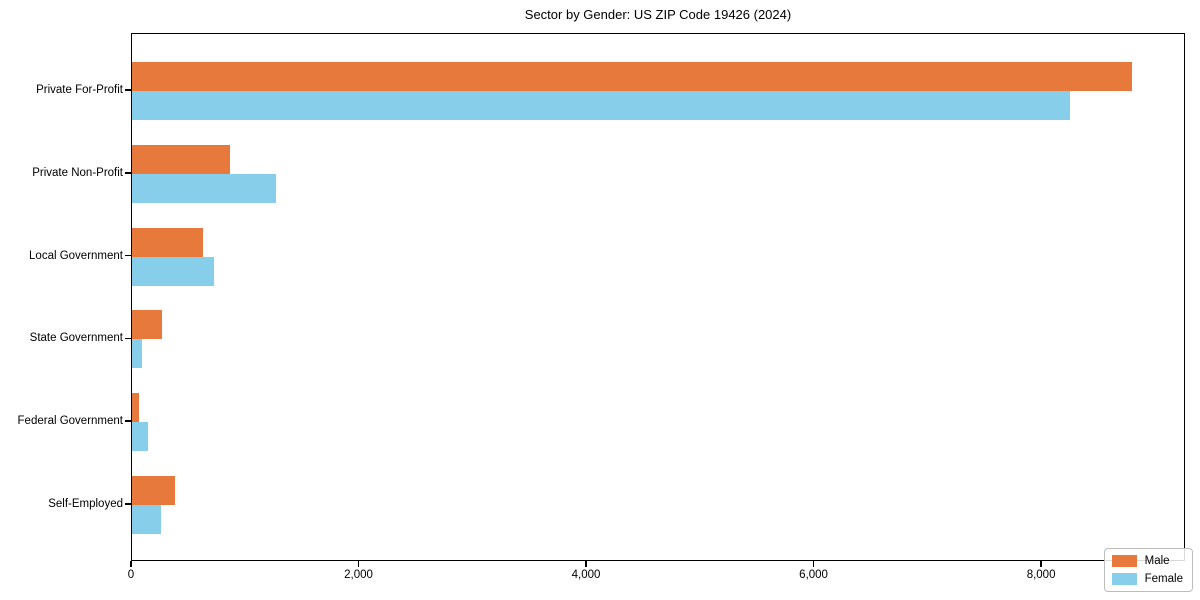 The width and height of the screenshot is (1200, 600). I want to click on y-tick-label: Self-Employed, so click(85, 503).